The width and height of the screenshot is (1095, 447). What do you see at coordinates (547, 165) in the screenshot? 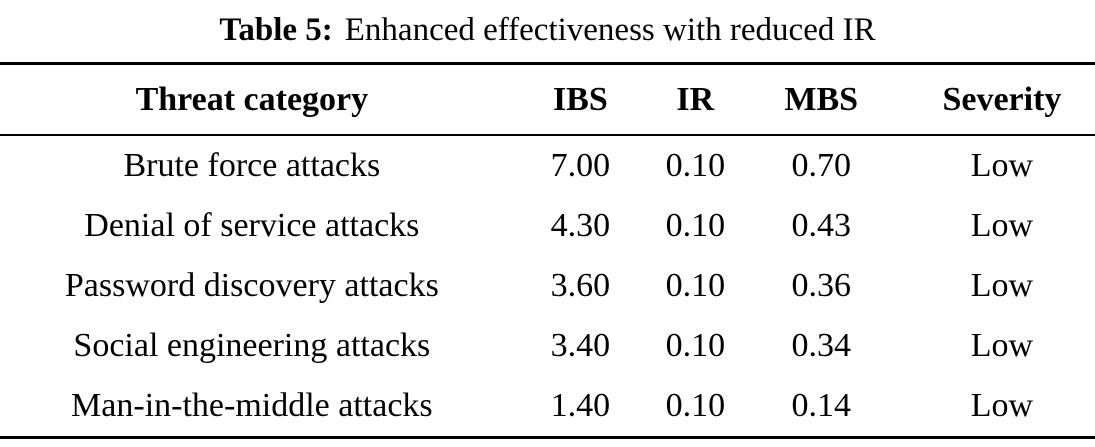
I see `table-row: Brute force attacks 7.00 0.10 0.70 Low` at bounding box center [547, 165].